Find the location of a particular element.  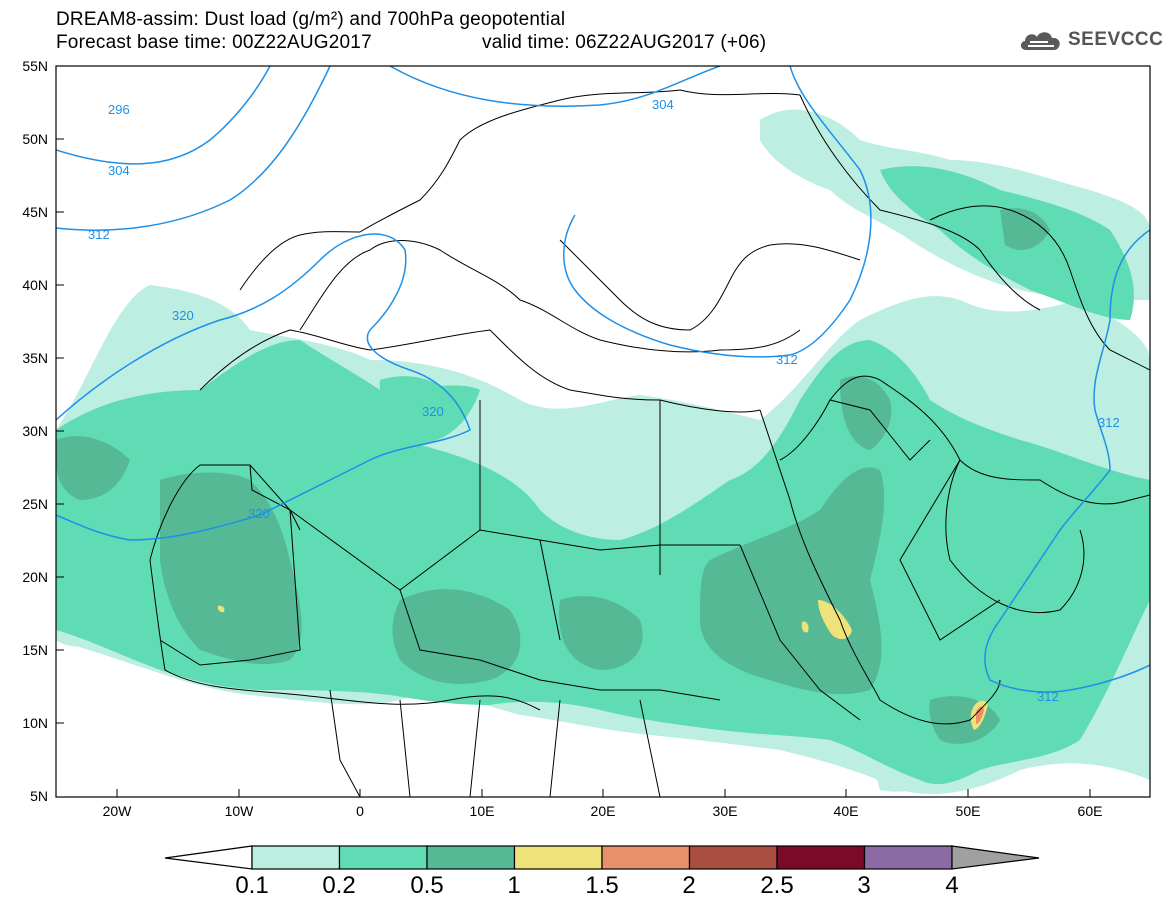

lon-label-60e: 60E is located at coordinates (1090, 811).